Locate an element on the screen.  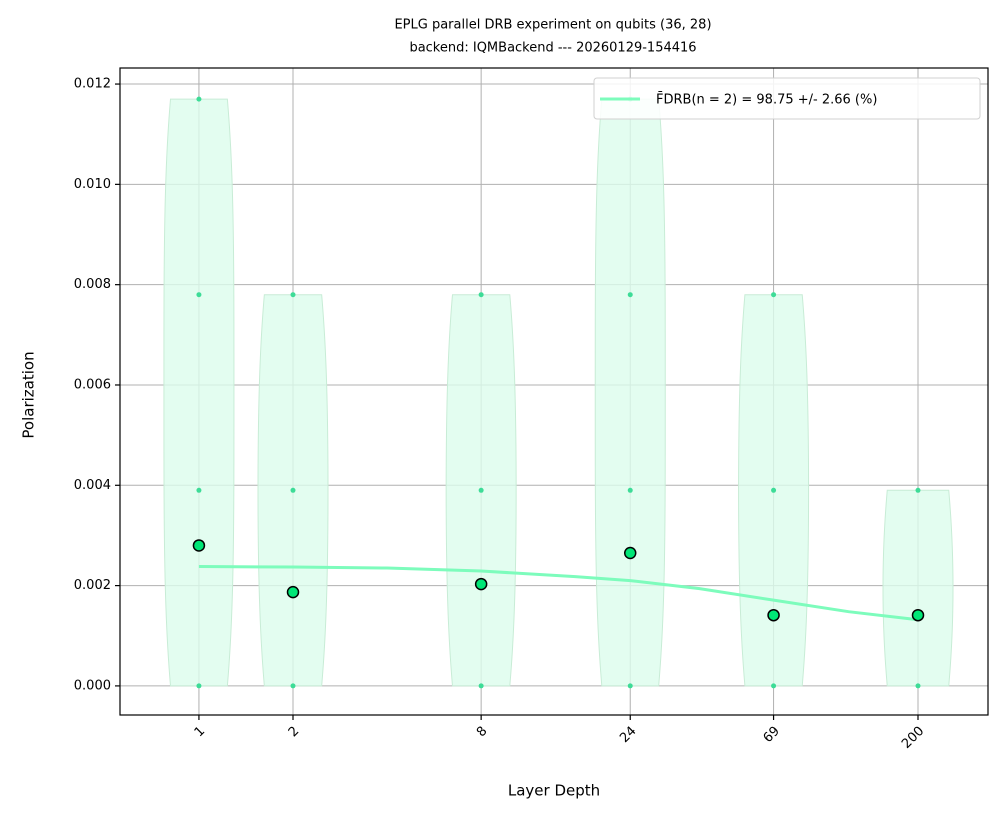
y-tick-label: 0.010 is located at coordinates (92, 184).